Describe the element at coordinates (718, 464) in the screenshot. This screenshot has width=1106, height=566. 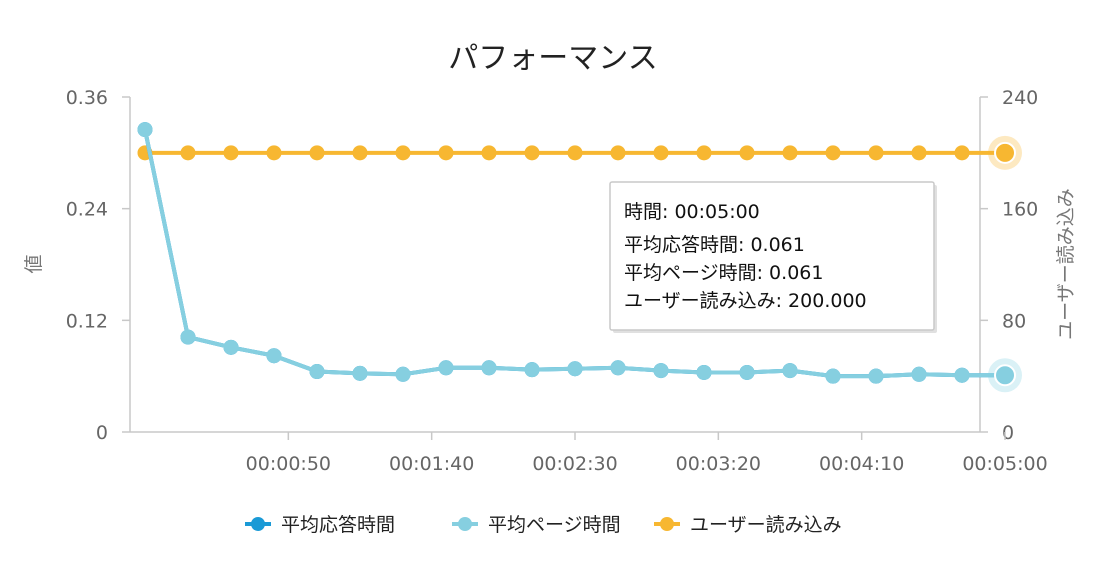
I see `x-tick-label: 00:03:20` at that location.